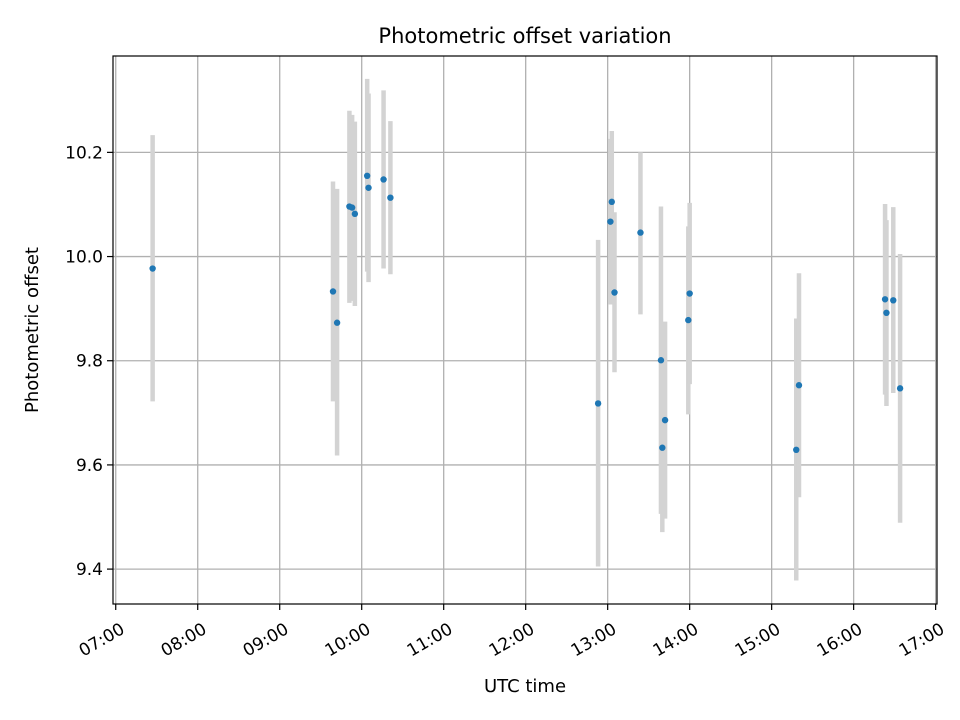 The height and width of the screenshot is (720, 960). I want to click on x-tick-label: 14:00, so click(676, 640).